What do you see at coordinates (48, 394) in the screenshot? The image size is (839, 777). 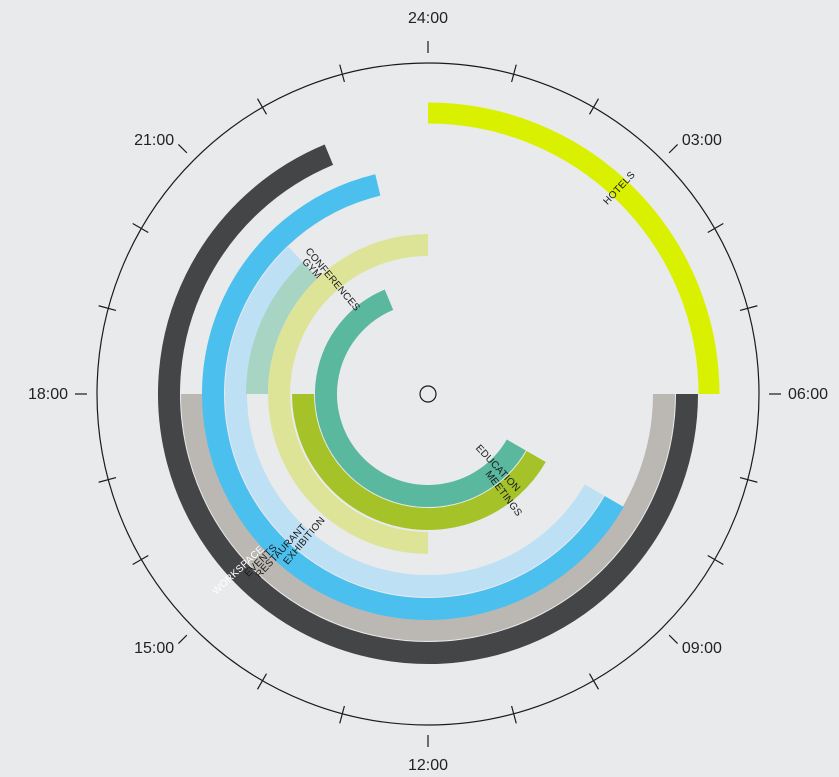 I see `hour-label: 18:00` at bounding box center [48, 394].